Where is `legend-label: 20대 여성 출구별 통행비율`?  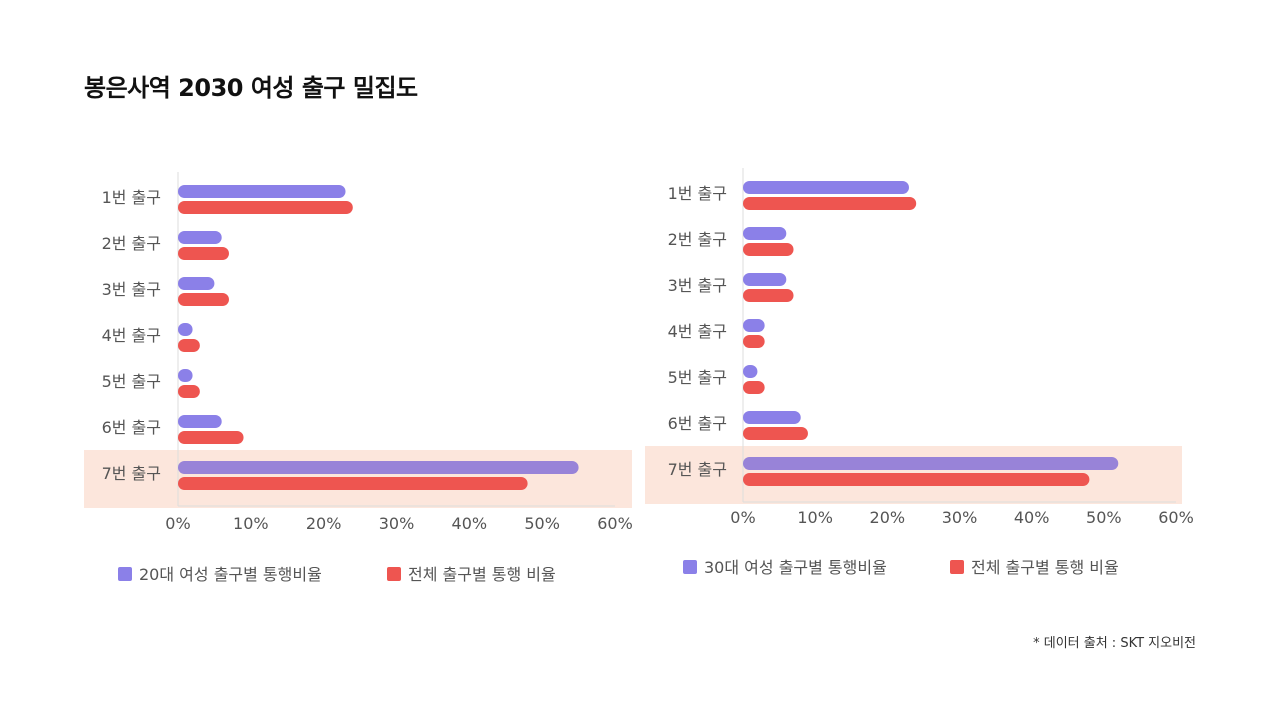 legend-label: 20대 여성 출구별 통행비율 is located at coordinates (230, 574).